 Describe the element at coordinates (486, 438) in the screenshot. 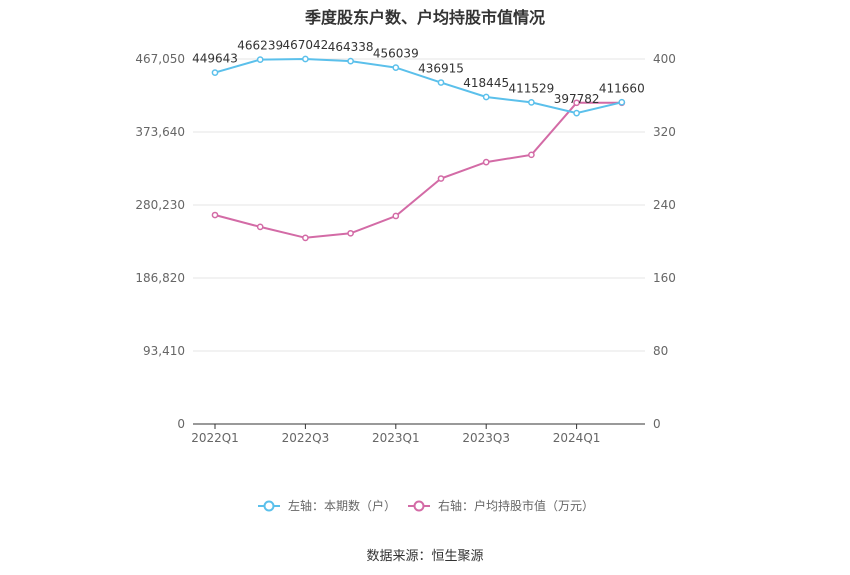

I see `x-tick-label: 2023Q3` at that location.